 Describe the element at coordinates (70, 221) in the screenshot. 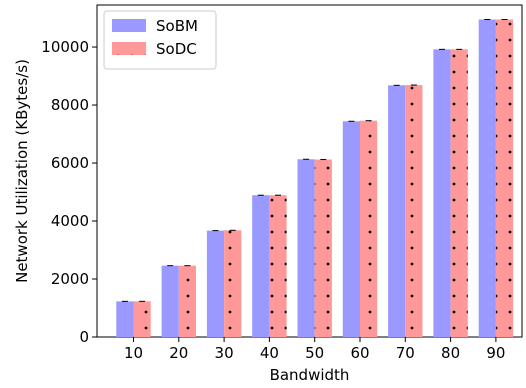

I see `y-tick-label: 4000` at that location.